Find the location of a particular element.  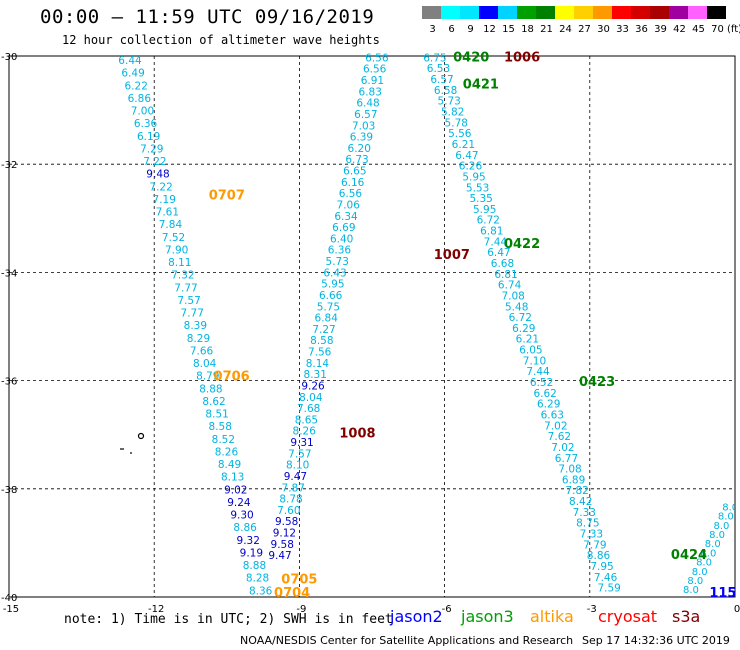

swh-value-track-c: 8.42 is located at coordinates (580, 502).